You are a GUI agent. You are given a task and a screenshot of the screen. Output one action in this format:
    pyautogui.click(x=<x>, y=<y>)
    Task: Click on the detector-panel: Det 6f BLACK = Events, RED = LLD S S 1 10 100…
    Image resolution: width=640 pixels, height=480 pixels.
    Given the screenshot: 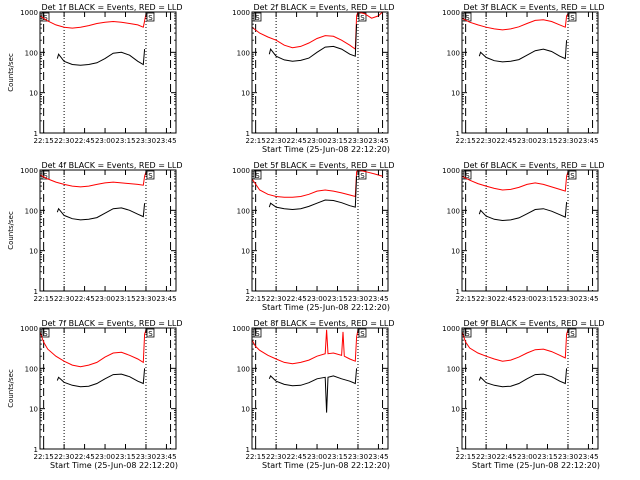 What is the action you would take?
    pyautogui.click(x=523, y=232)
    